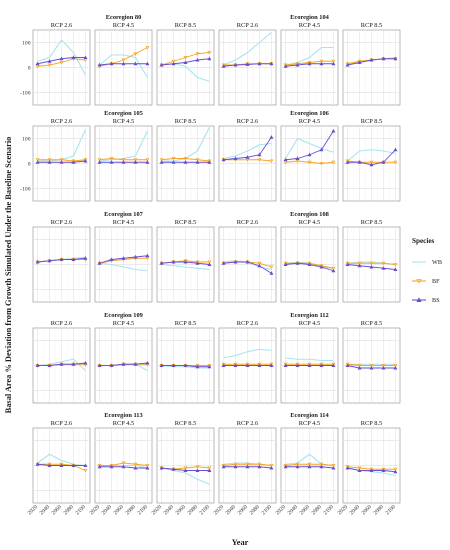  I want to click on y-tick-label: -100, so click(25, 190).